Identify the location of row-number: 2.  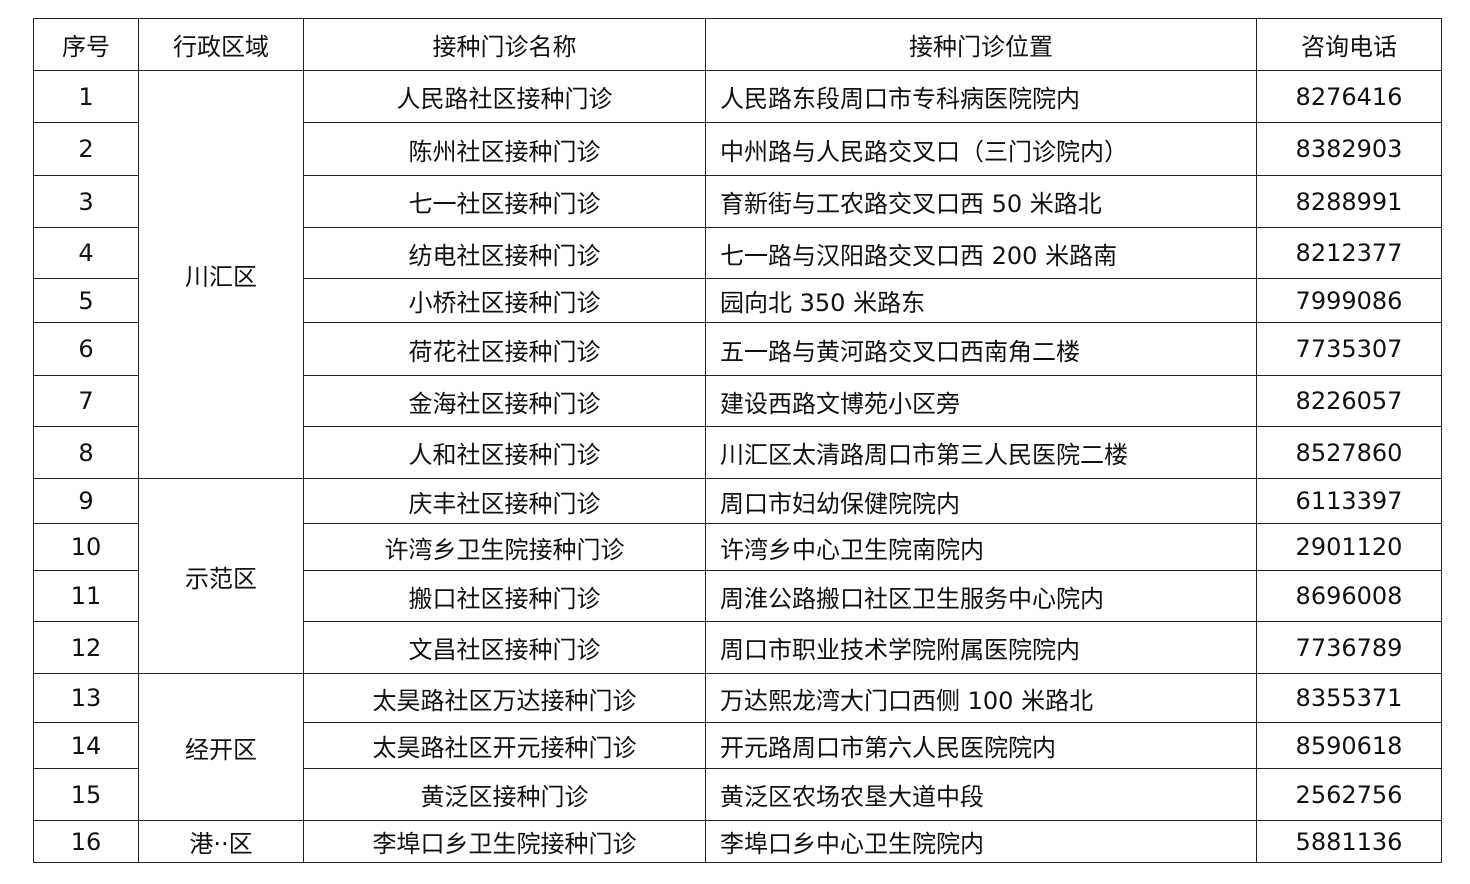
(86, 149).